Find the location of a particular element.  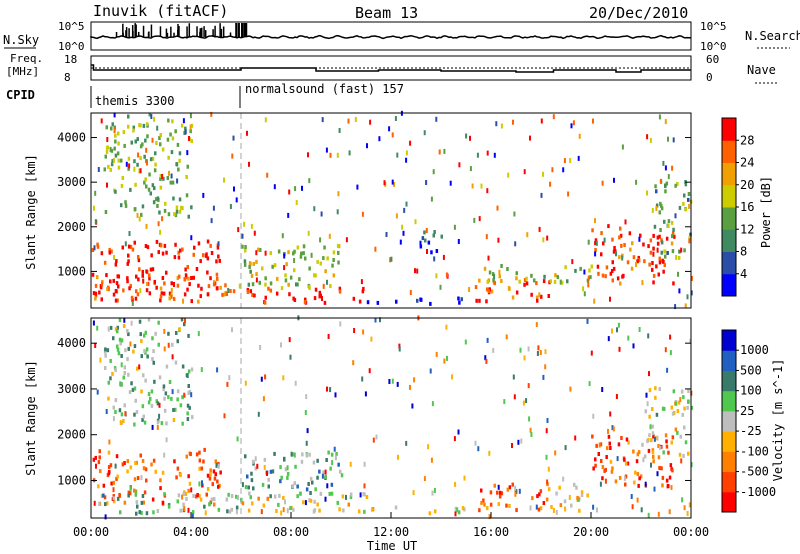

power-colorbar-tick-label: 20 is located at coordinates (747, 185).